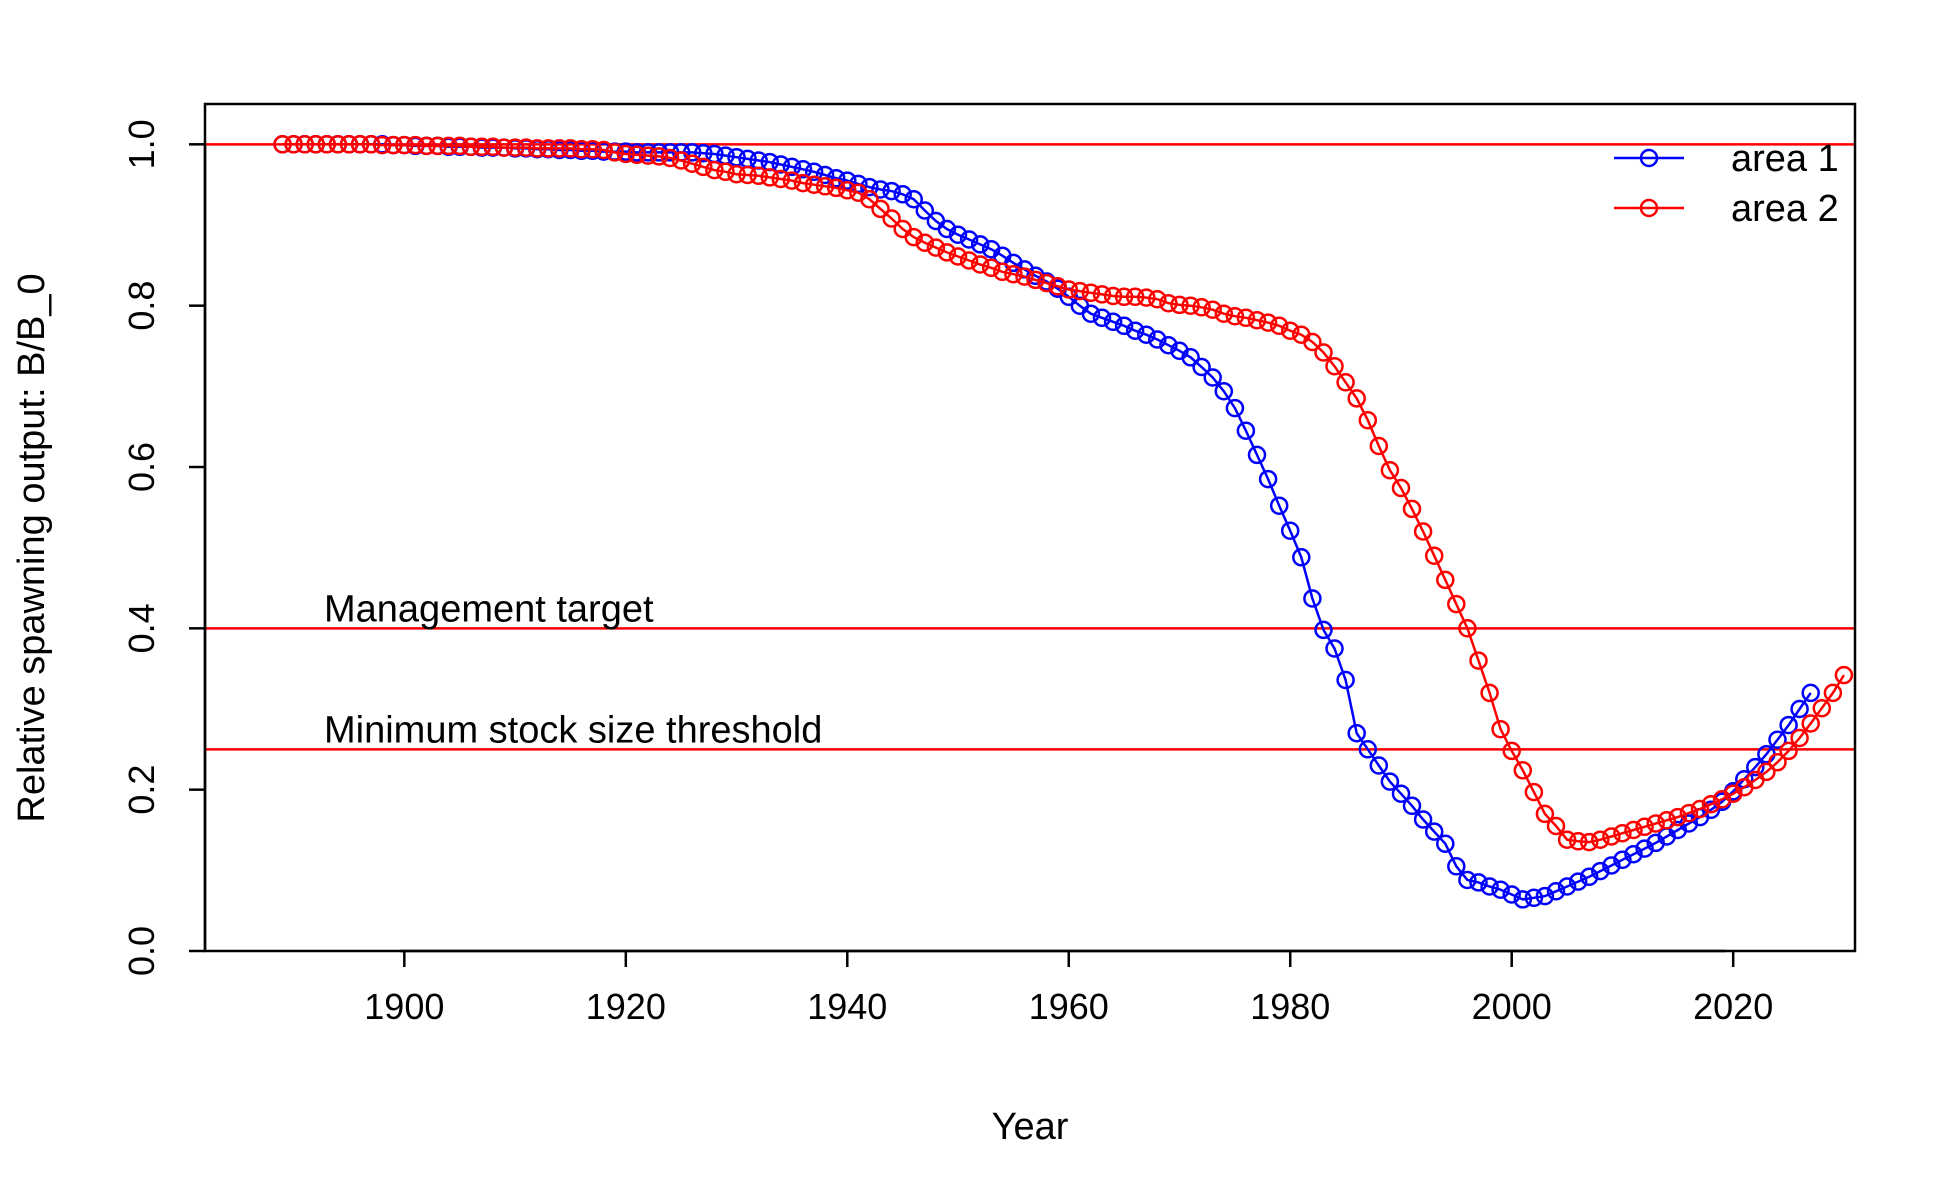  I want to click on reference-line-label: Minimum stock size threshold, so click(573, 730).